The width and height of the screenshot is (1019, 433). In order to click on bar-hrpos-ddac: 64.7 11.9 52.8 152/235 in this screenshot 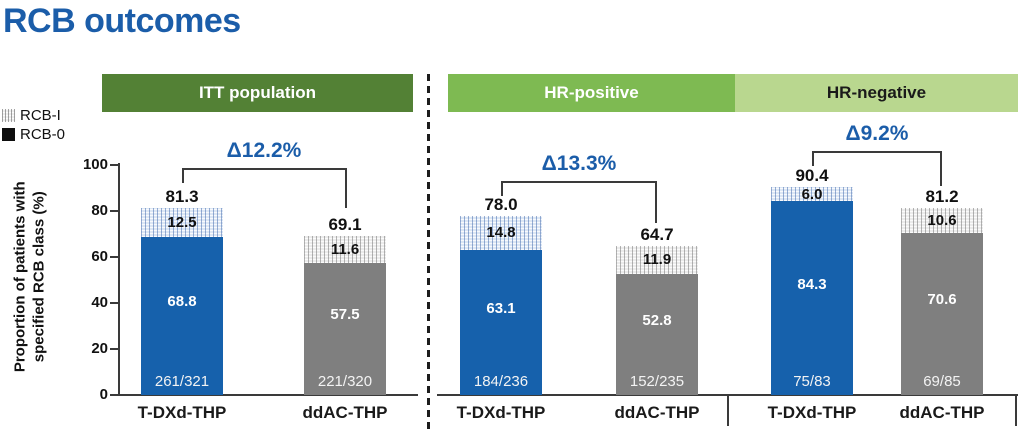, I will do `click(657, 310)`.